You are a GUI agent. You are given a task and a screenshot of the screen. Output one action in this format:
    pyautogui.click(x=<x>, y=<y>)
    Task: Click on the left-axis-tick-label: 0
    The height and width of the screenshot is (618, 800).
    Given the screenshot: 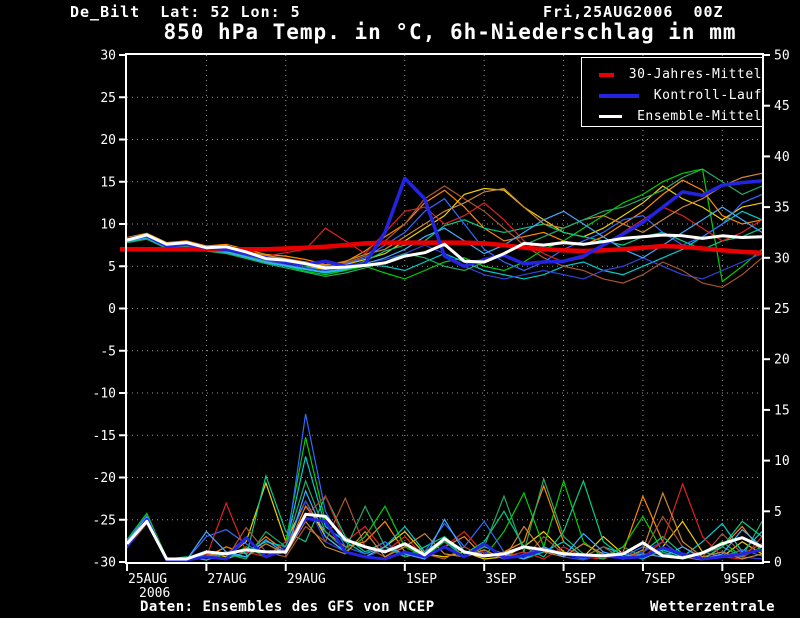 What is the action you would take?
    pyautogui.click(x=112, y=309)
    